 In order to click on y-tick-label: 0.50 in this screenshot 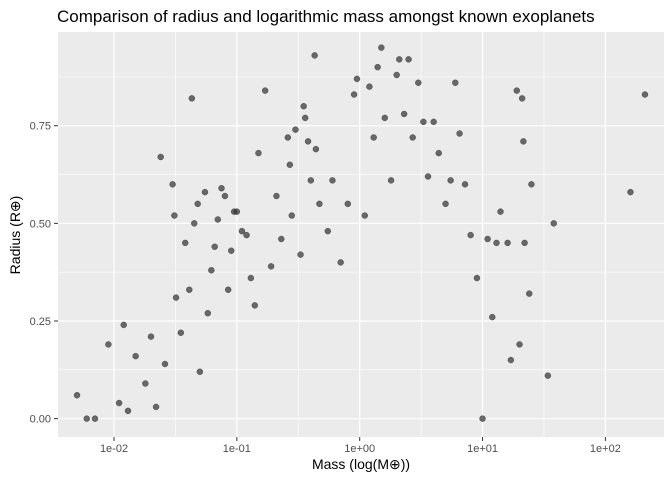, I will do `click(40, 224)`.